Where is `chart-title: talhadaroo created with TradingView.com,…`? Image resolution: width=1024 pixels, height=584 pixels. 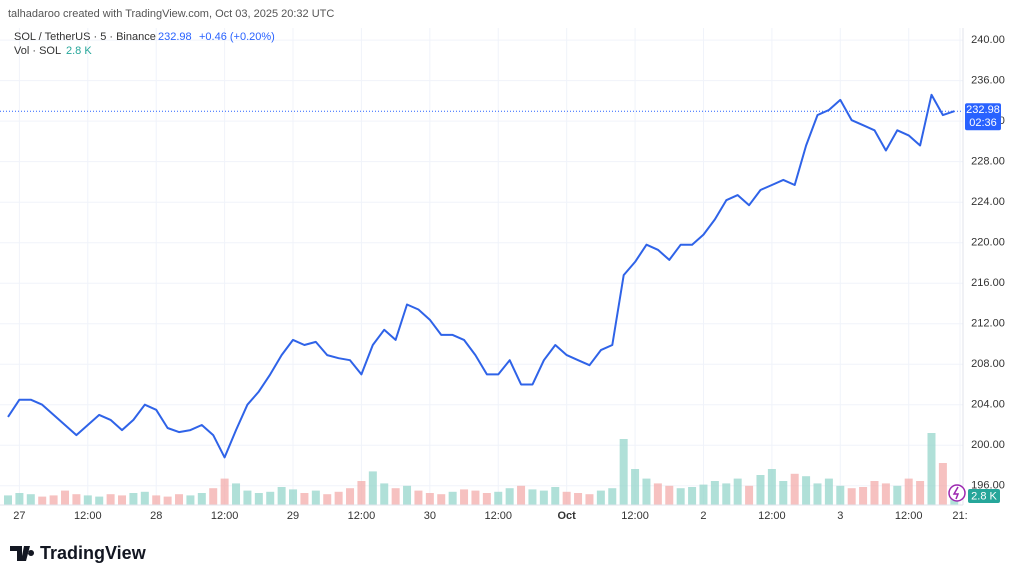 chart-title: talhadaroo created with TradingView.com,… is located at coordinates (171, 14).